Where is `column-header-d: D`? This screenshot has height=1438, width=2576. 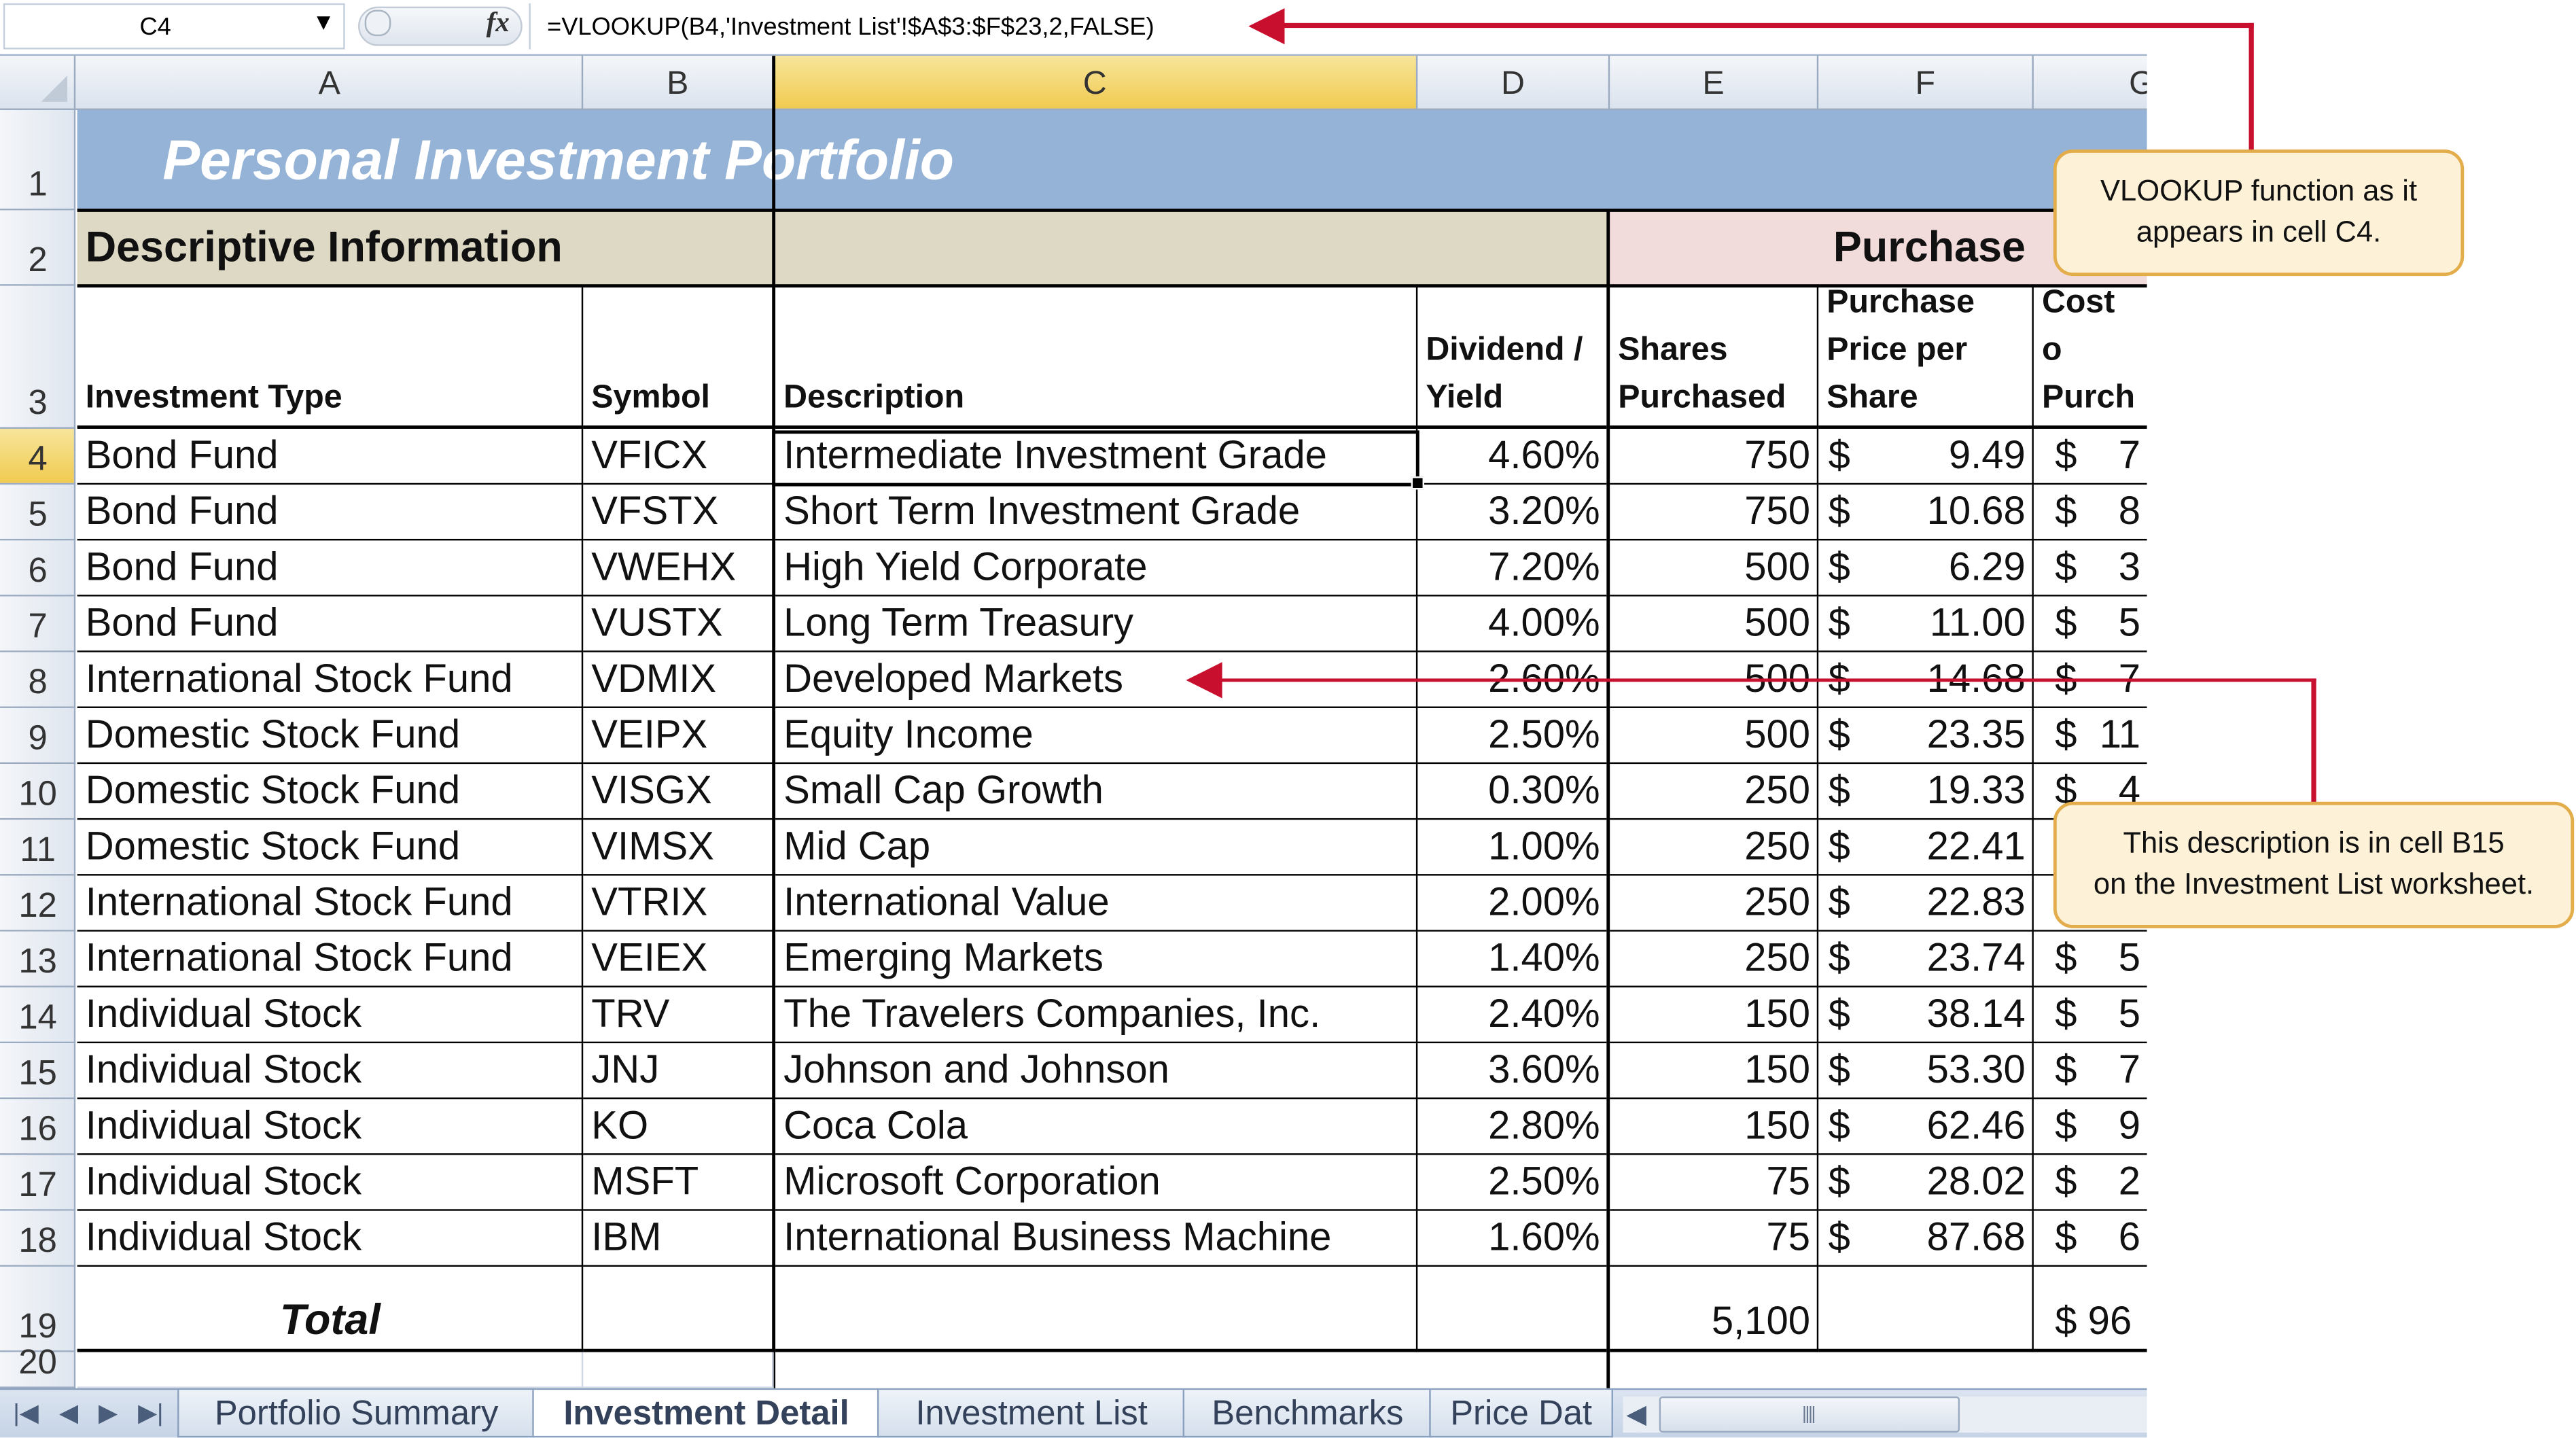
column-header-d: D is located at coordinates (1513, 83).